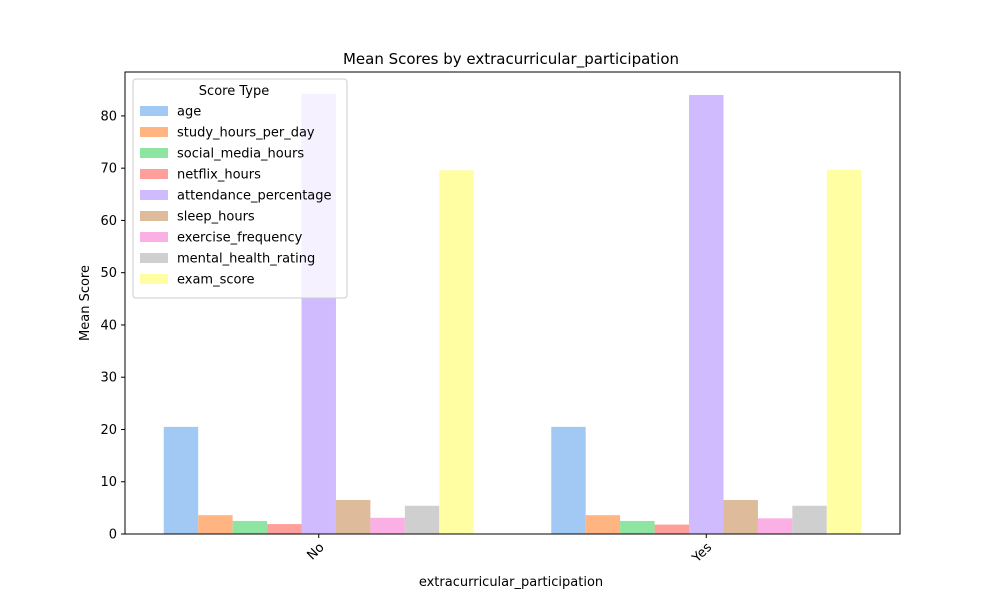 This screenshot has height=604, width=1000. Describe the element at coordinates (511, 582) in the screenshot. I see `x-axis-label: extracurricular_participation` at that location.